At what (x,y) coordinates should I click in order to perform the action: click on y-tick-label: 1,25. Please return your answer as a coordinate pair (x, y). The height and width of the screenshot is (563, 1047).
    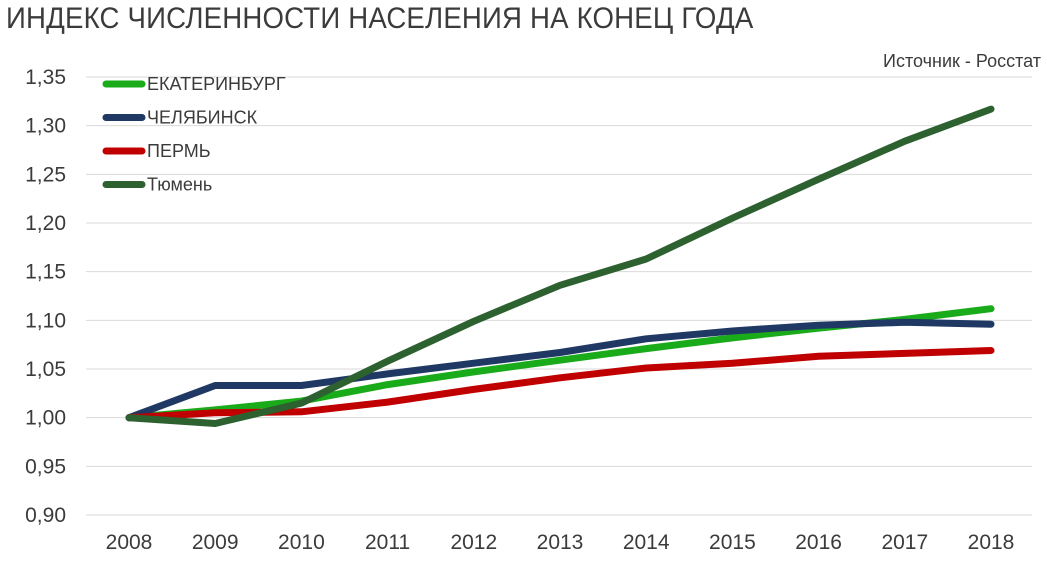
    Looking at the image, I should click on (45, 174).